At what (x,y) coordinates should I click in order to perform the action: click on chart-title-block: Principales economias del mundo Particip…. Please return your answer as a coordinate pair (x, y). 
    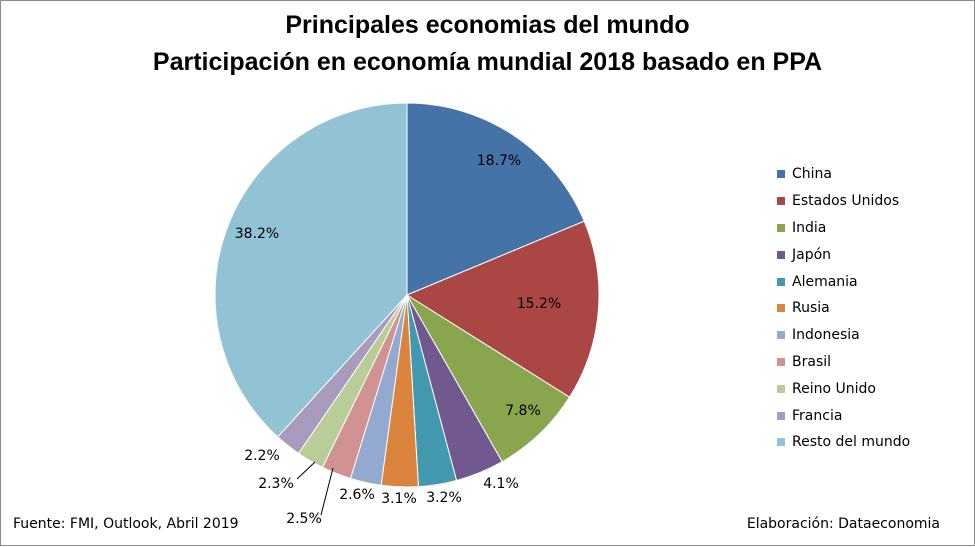
    Looking at the image, I should click on (487, 44).